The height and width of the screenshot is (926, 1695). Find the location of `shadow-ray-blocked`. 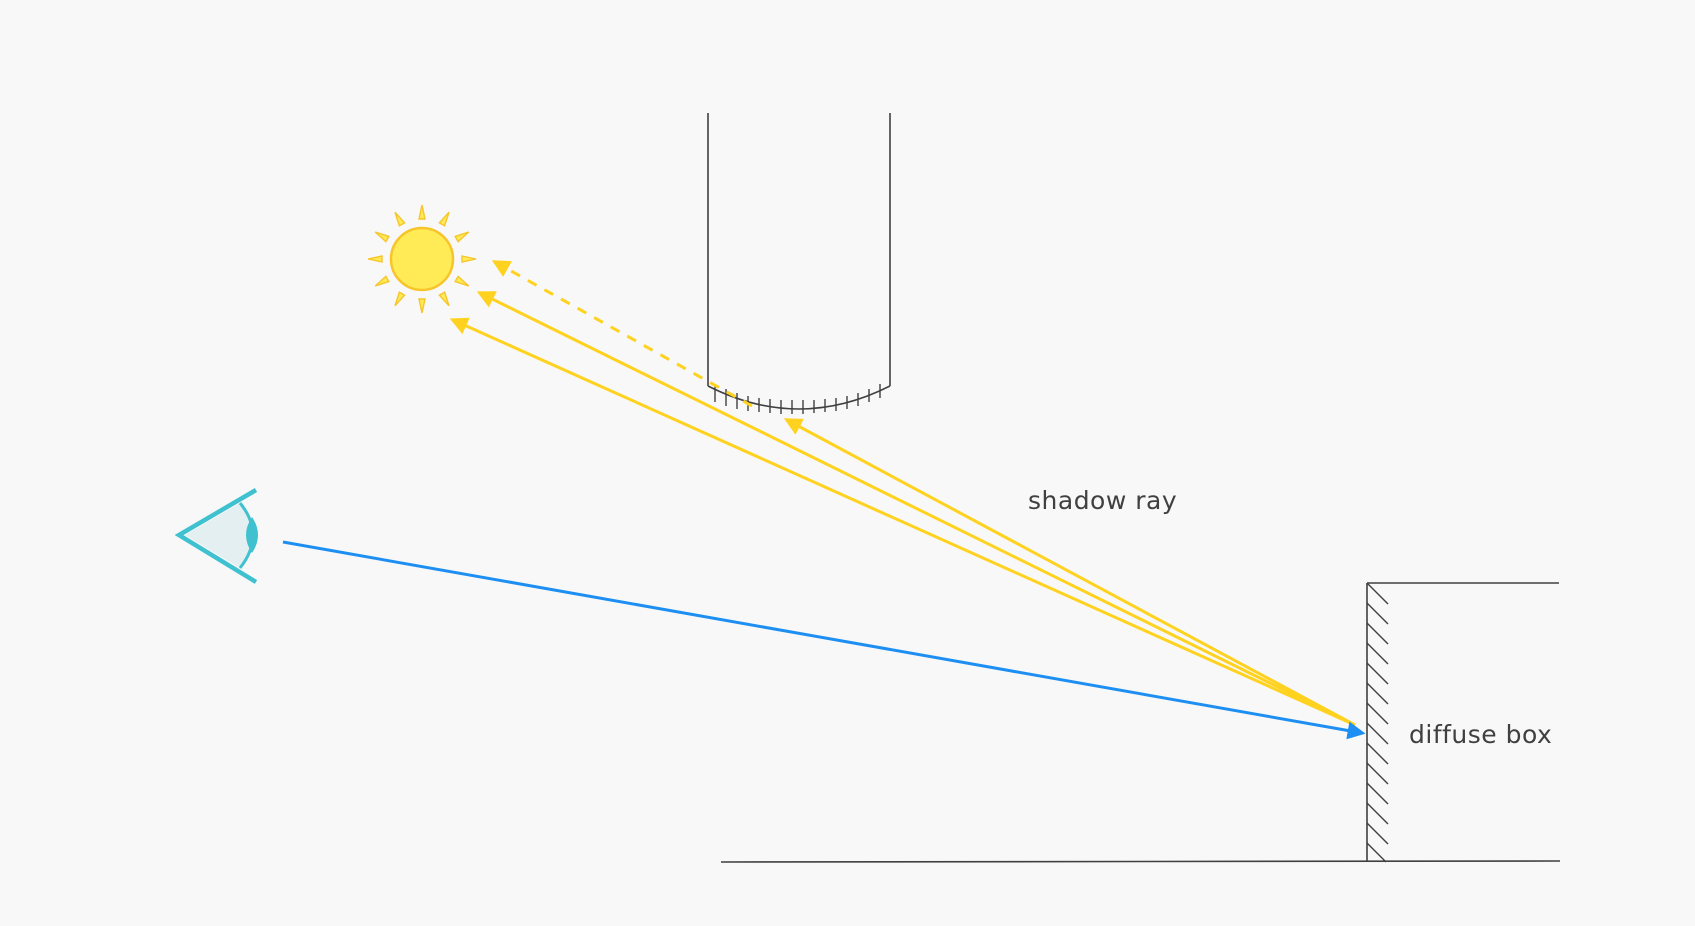

shadow-ray-blocked is located at coordinates (1069, 572).